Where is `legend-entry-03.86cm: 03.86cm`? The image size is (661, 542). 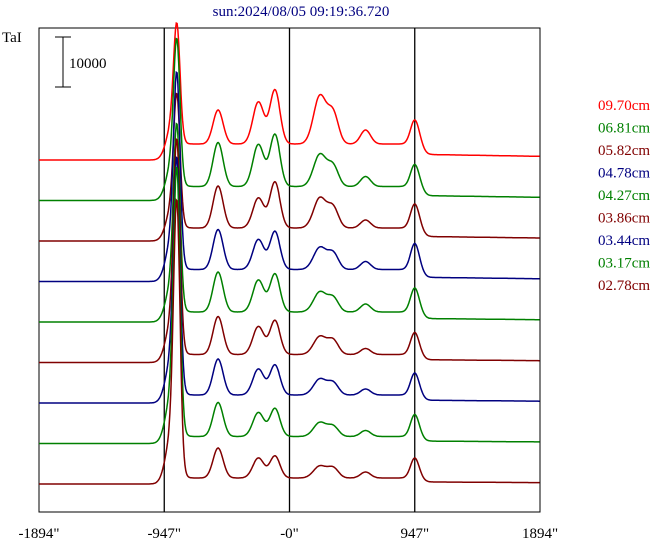 legend-entry-03.86cm: 03.86cm is located at coordinates (624, 219).